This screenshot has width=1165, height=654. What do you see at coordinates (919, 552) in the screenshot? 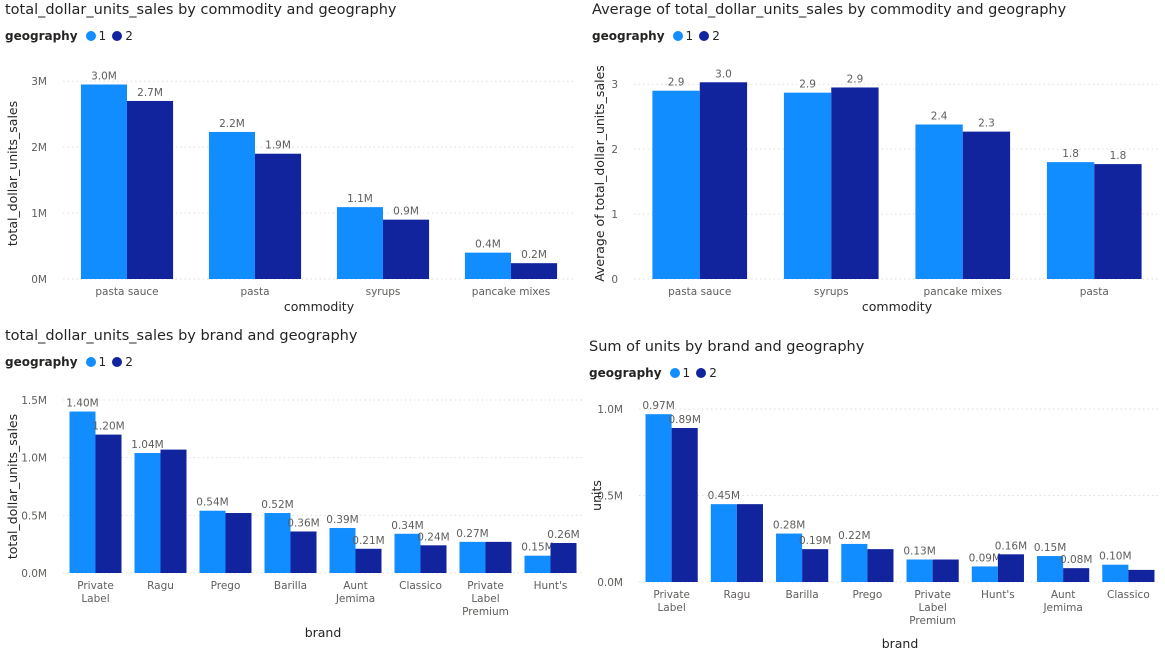
I see `data-label: 0.13M` at bounding box center [919, 552].